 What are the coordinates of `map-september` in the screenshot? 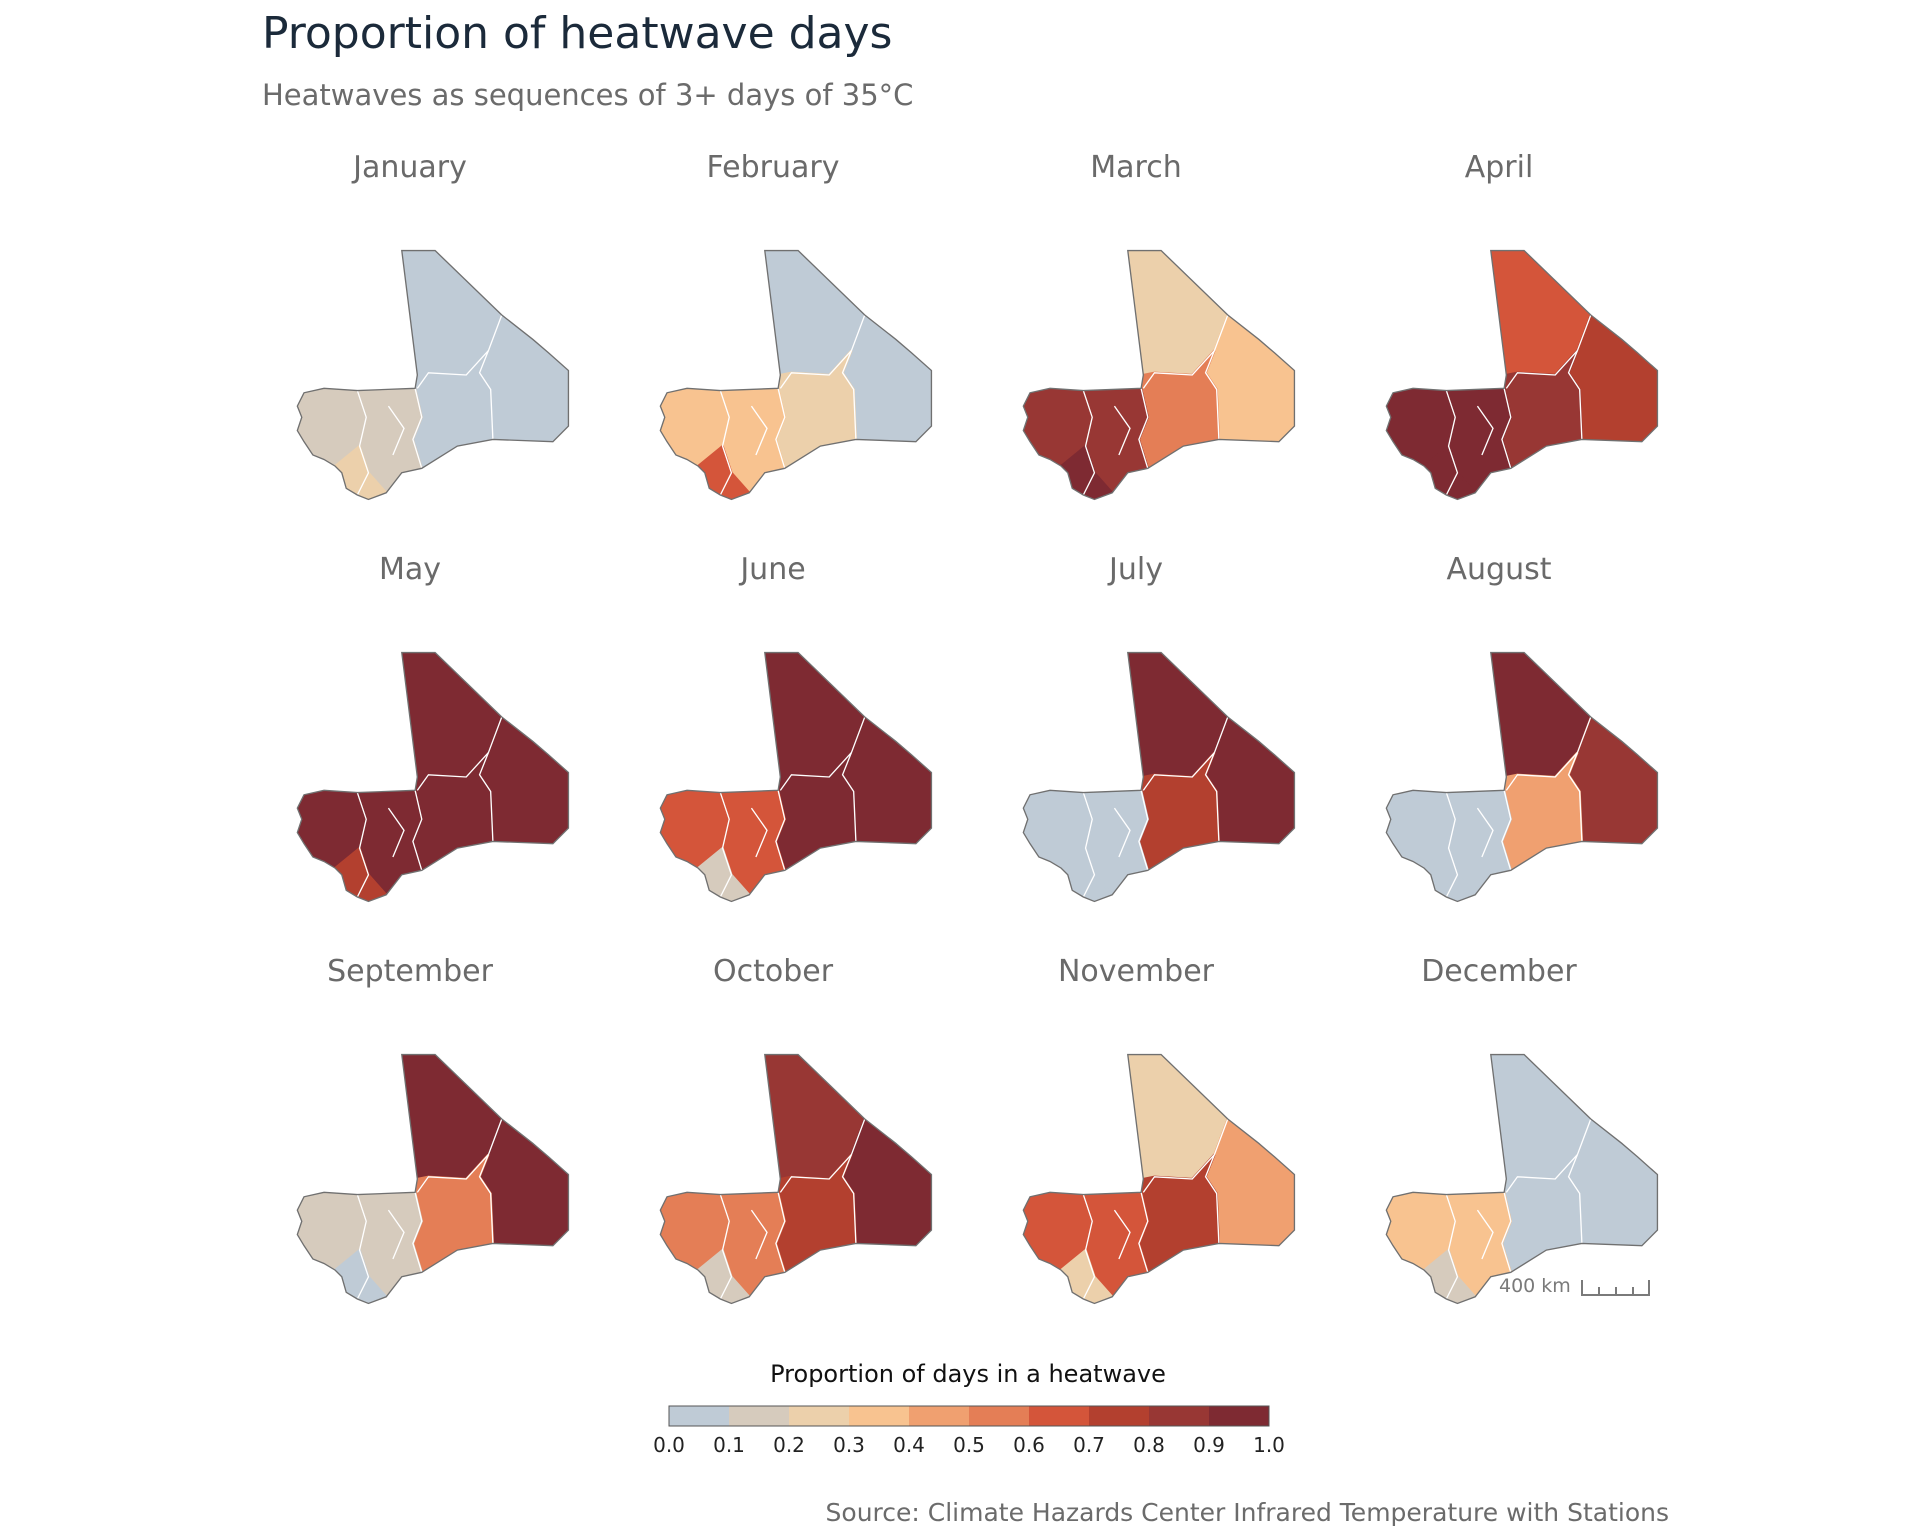 It's located at (433, 1179).